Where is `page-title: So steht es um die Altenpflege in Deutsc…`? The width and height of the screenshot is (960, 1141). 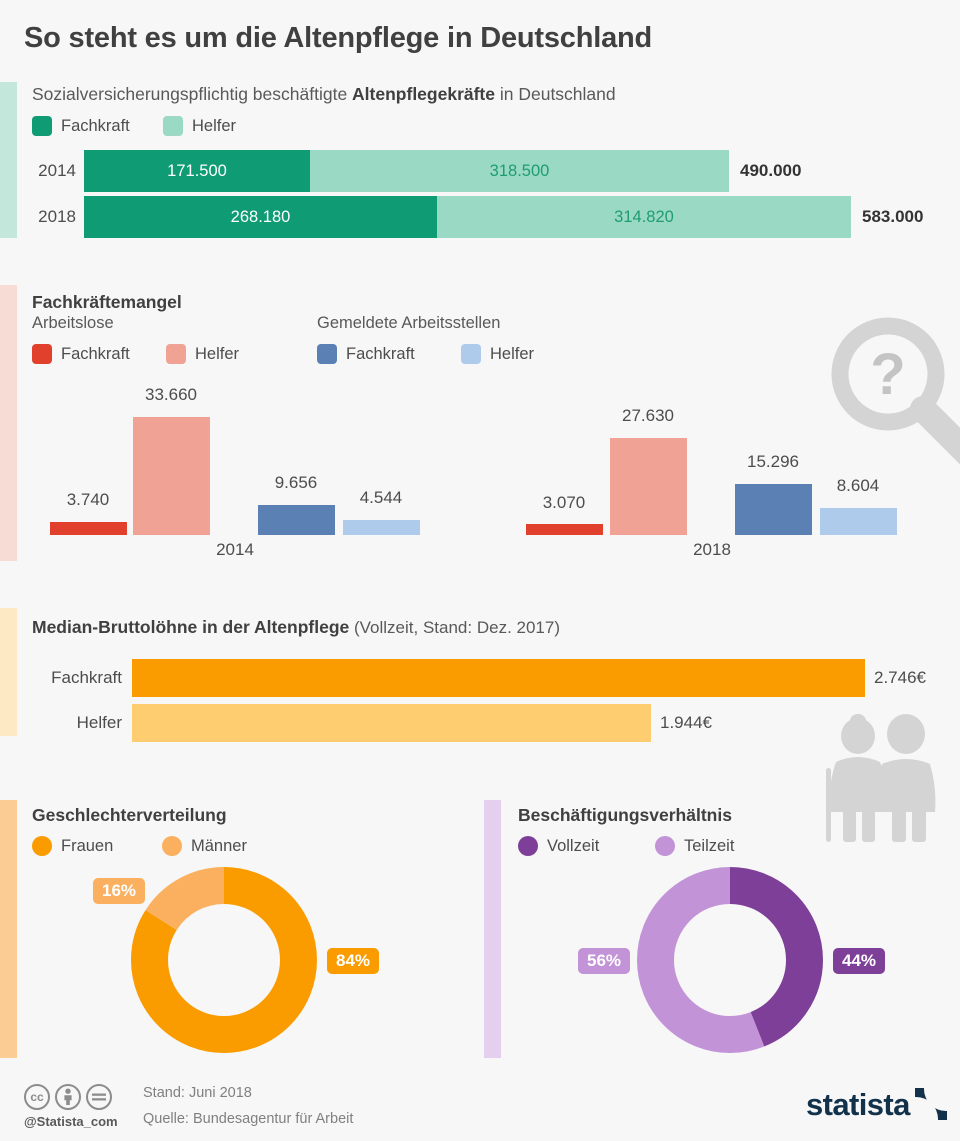 page-title: So steht es um die Altenpflege in Deutsc… is located at coordinates (338, 38).